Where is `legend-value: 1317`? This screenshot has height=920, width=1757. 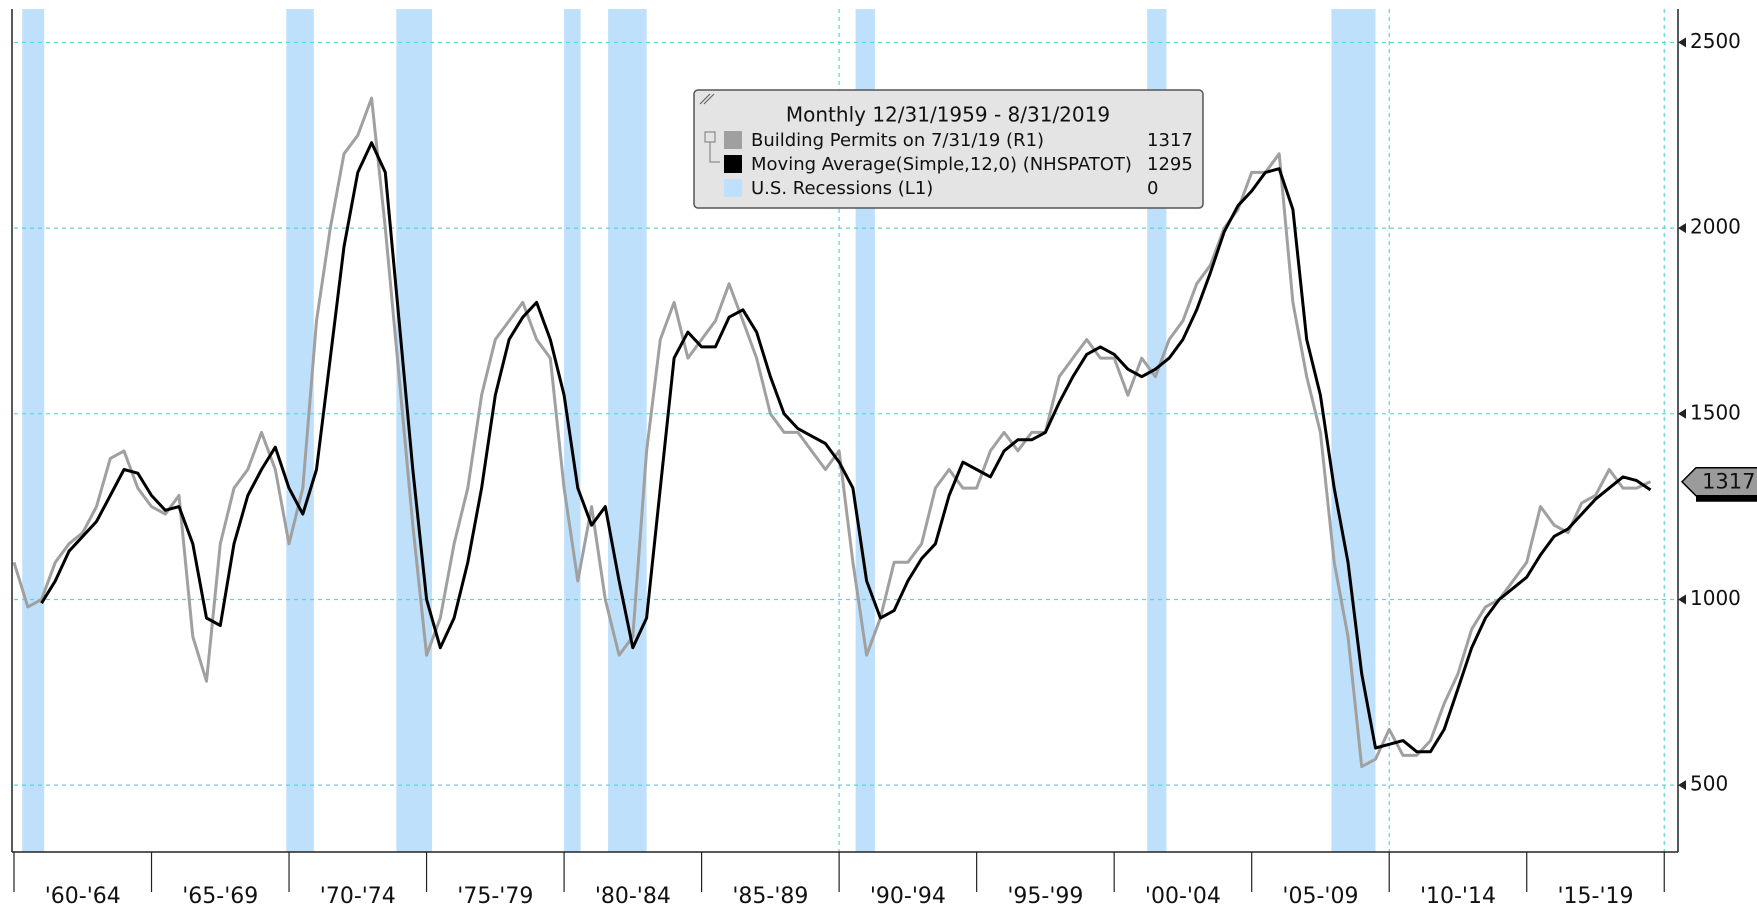
legend-value: 1317 is located at coordinates (1170, 140).